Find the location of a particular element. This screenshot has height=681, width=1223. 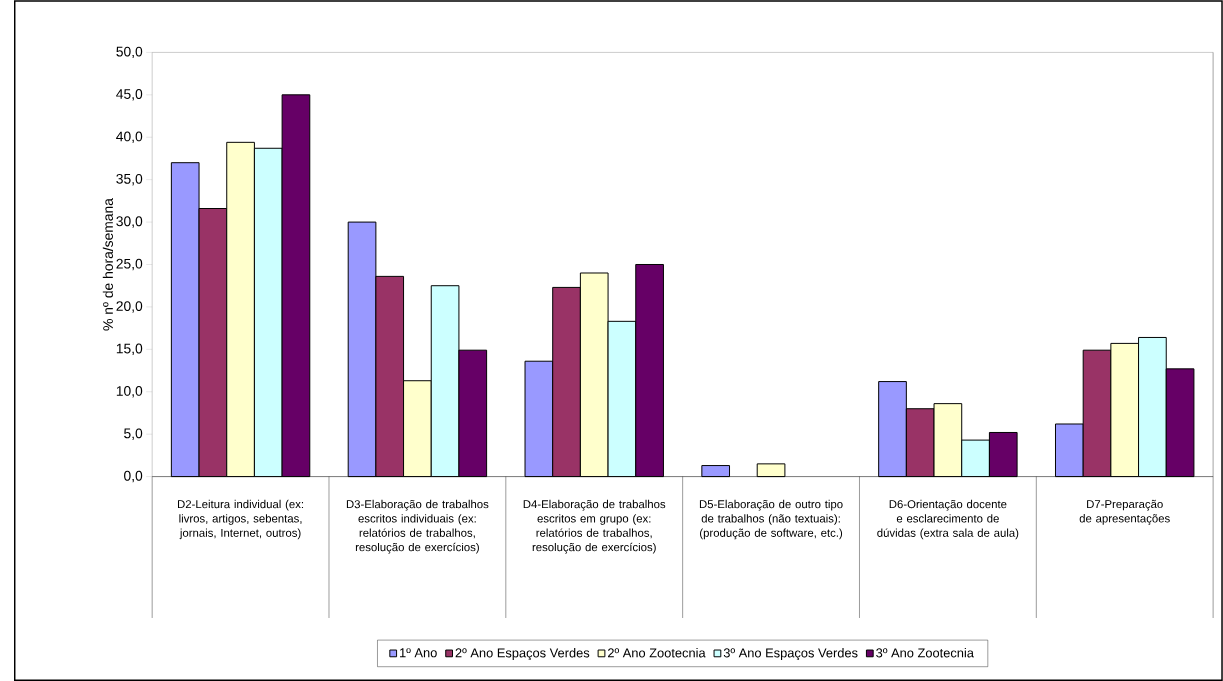

legend-label: 1º Ano is located at coordinates (418, 653).